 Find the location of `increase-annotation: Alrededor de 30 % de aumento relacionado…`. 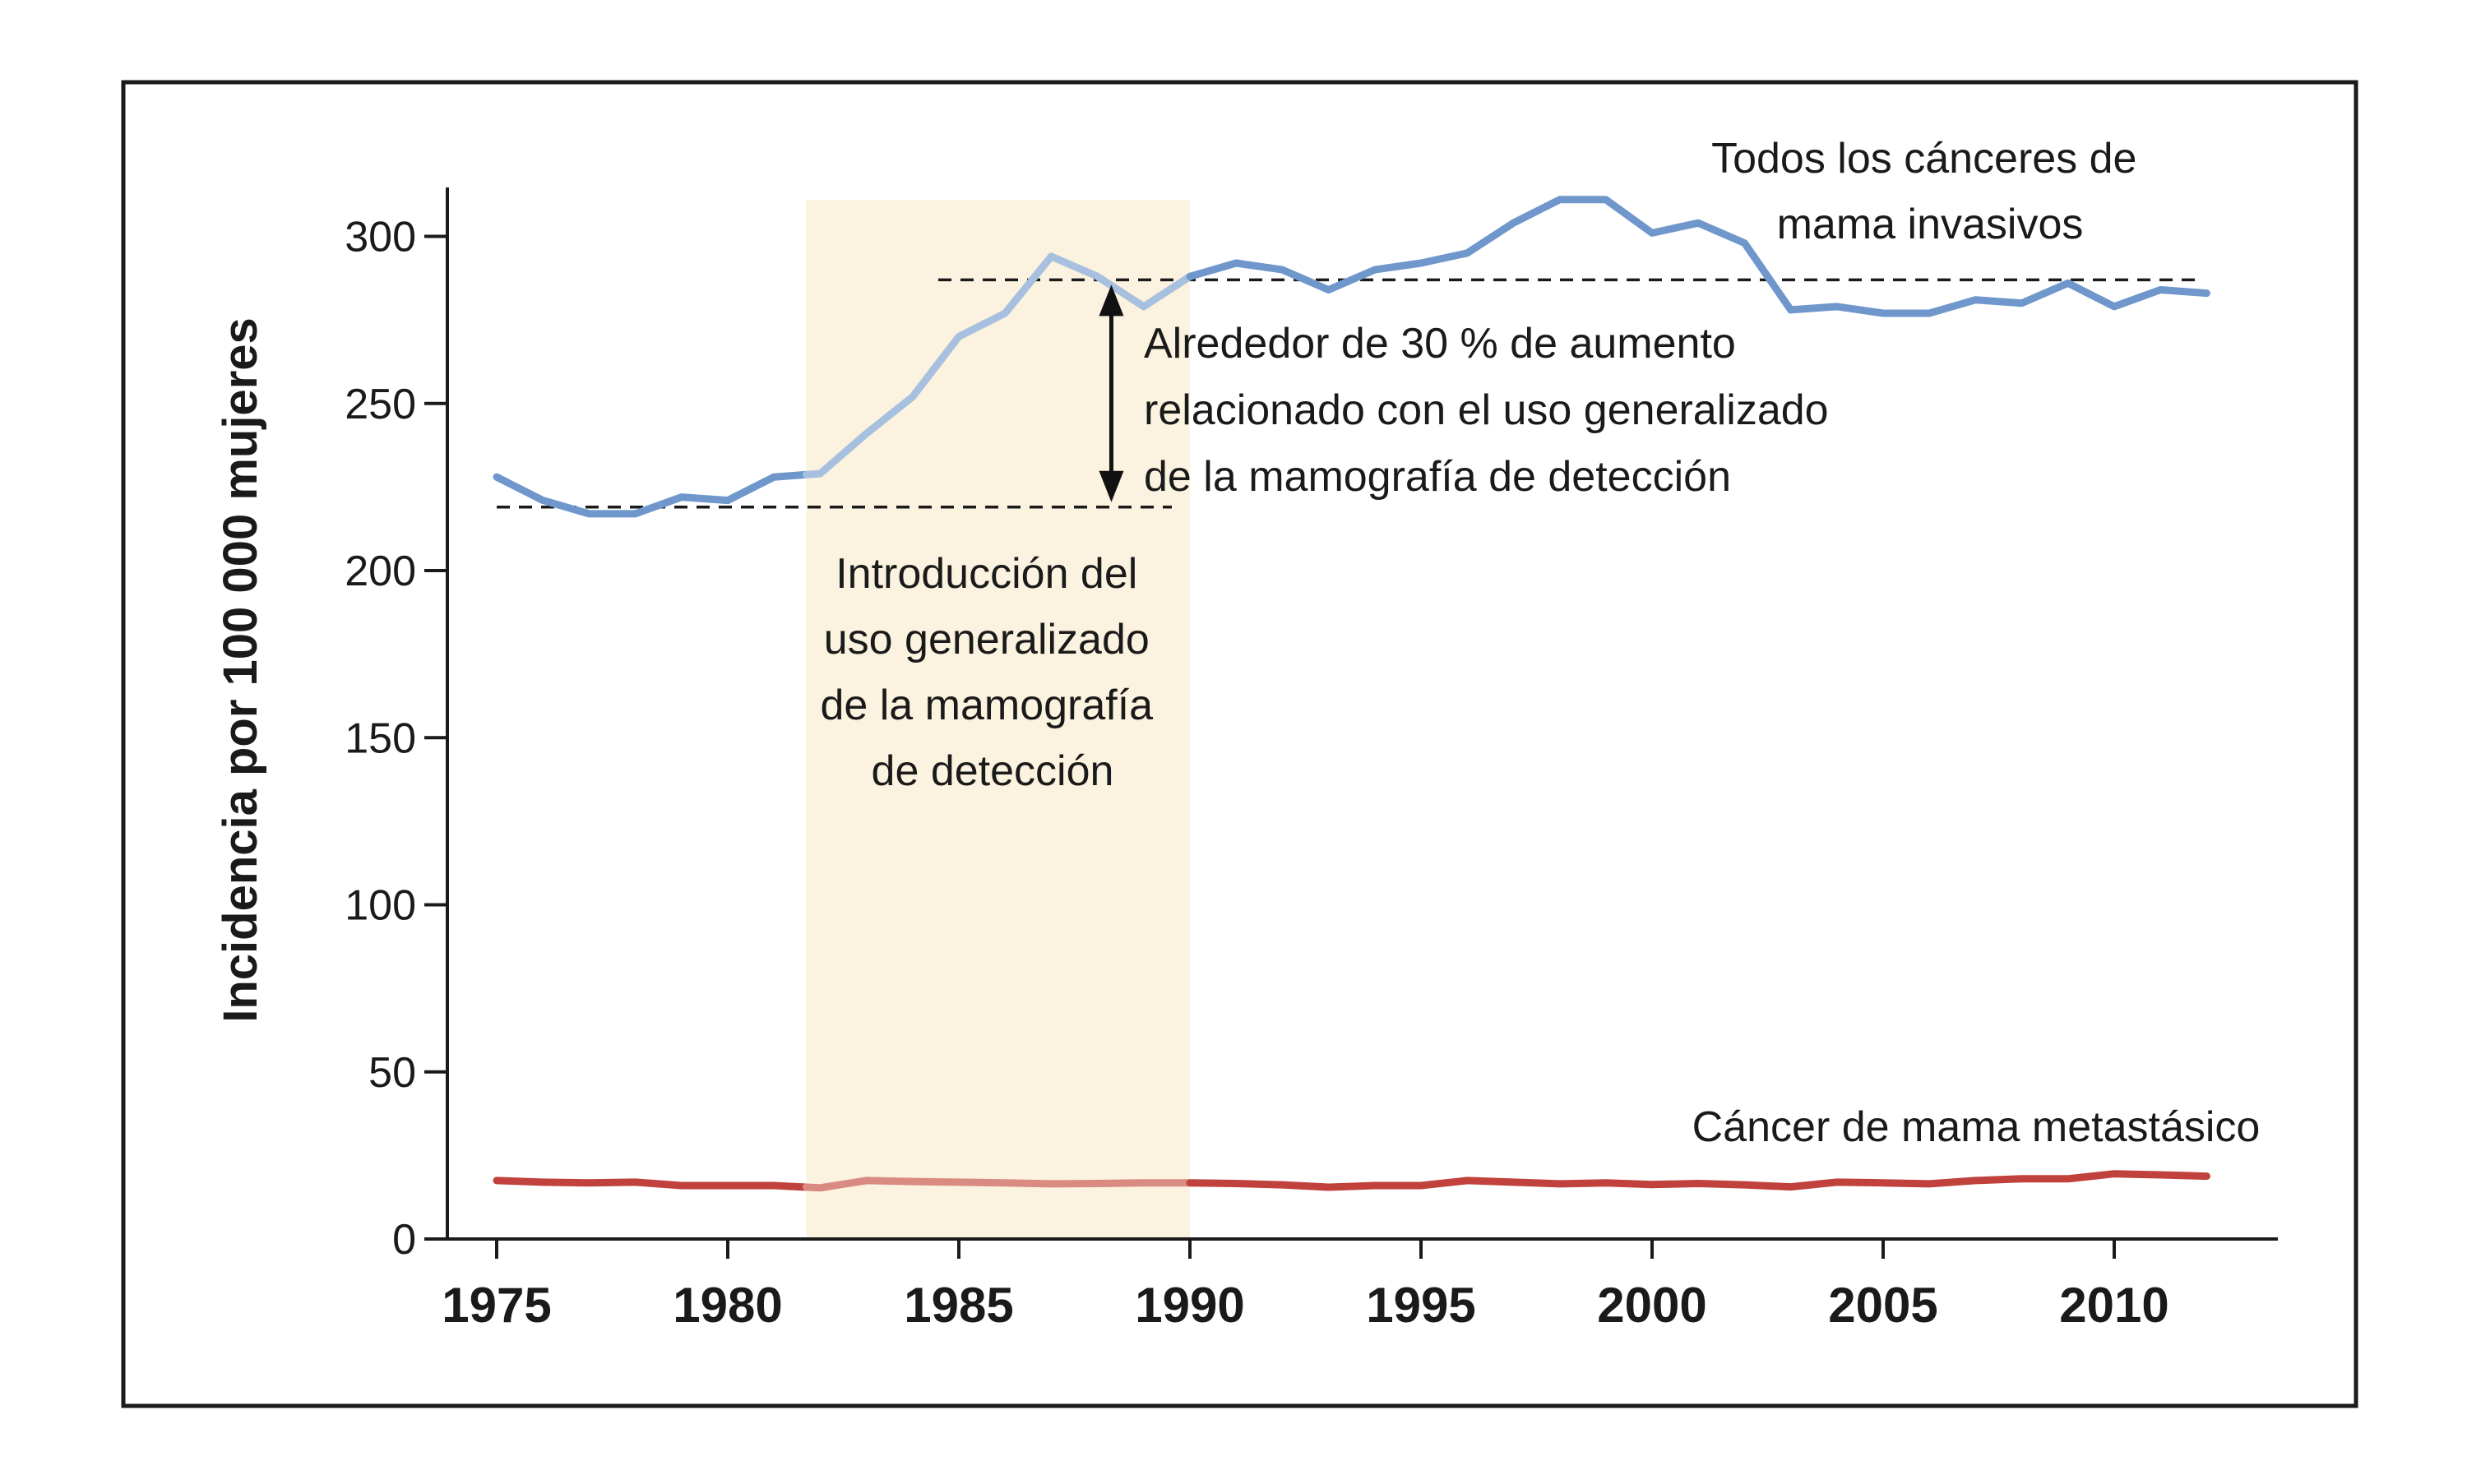

increase-annotation: Alrededor de 30 % de aumento relacionado… is located at coordinates (1492, 411).